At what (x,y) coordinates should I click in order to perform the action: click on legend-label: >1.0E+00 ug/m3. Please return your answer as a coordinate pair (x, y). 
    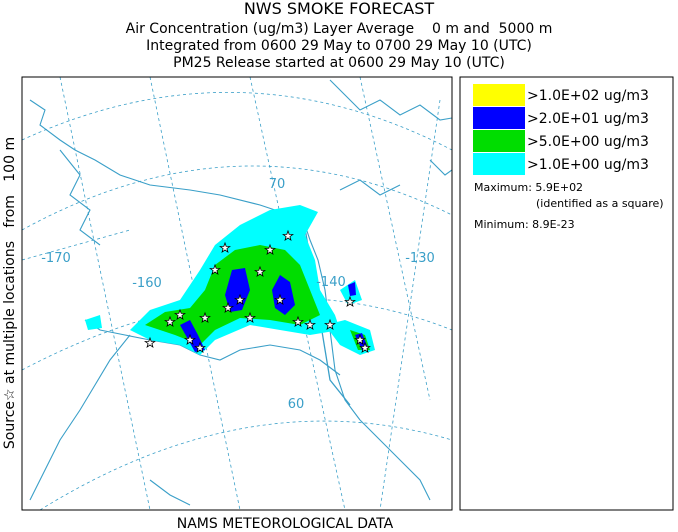
    Looking at the image, I should click on (588, 165).